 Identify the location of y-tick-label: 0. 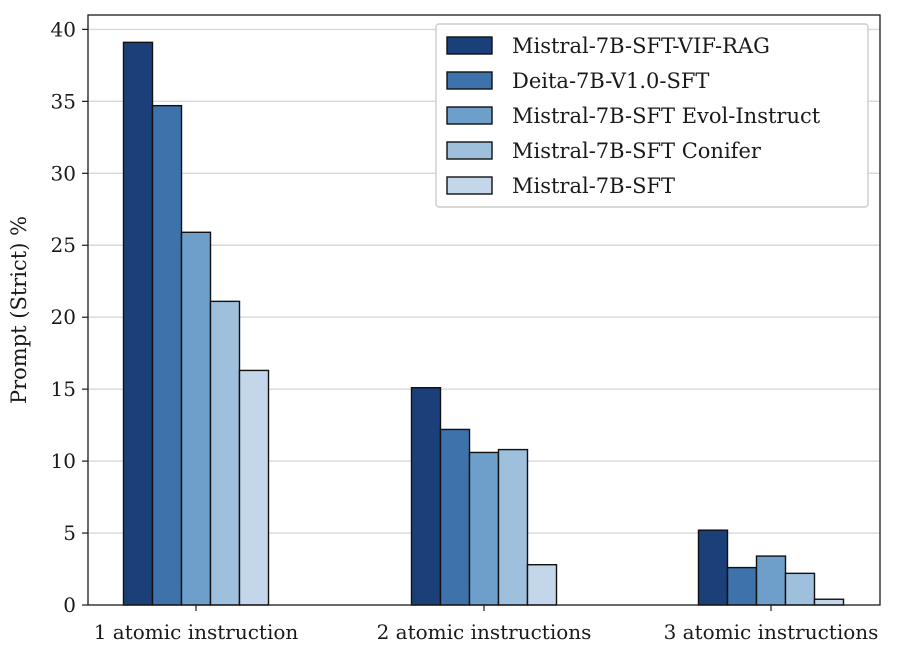
(69, 605).